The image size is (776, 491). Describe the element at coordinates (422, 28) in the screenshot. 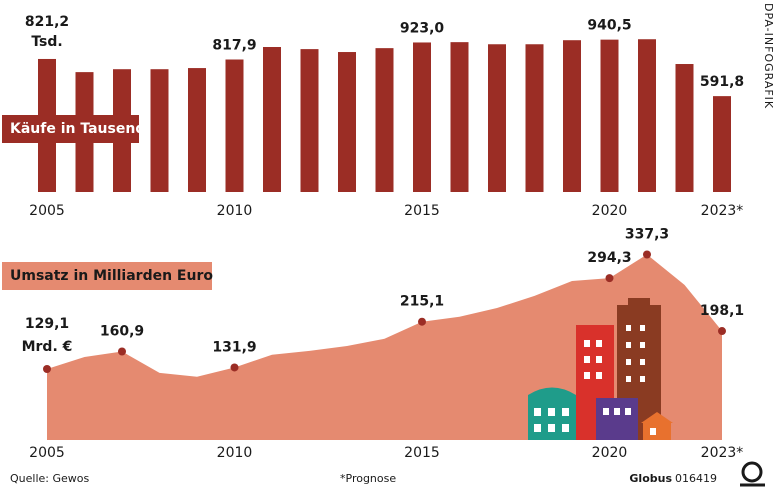

I see `value-label: 923,0` at that location.